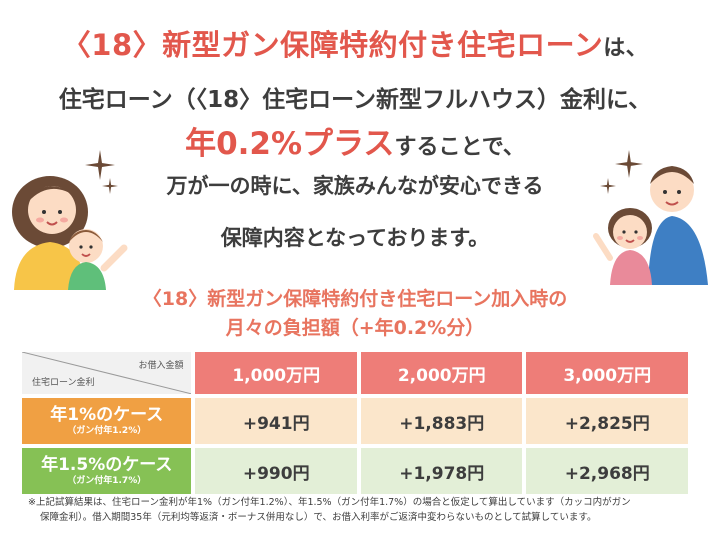 This screenshot has width=710, height=540. I want to click on table-row: 年1%のケース （ガン付年1.2%） +941円 +1,883円 +2,825円, so click(355, 421).